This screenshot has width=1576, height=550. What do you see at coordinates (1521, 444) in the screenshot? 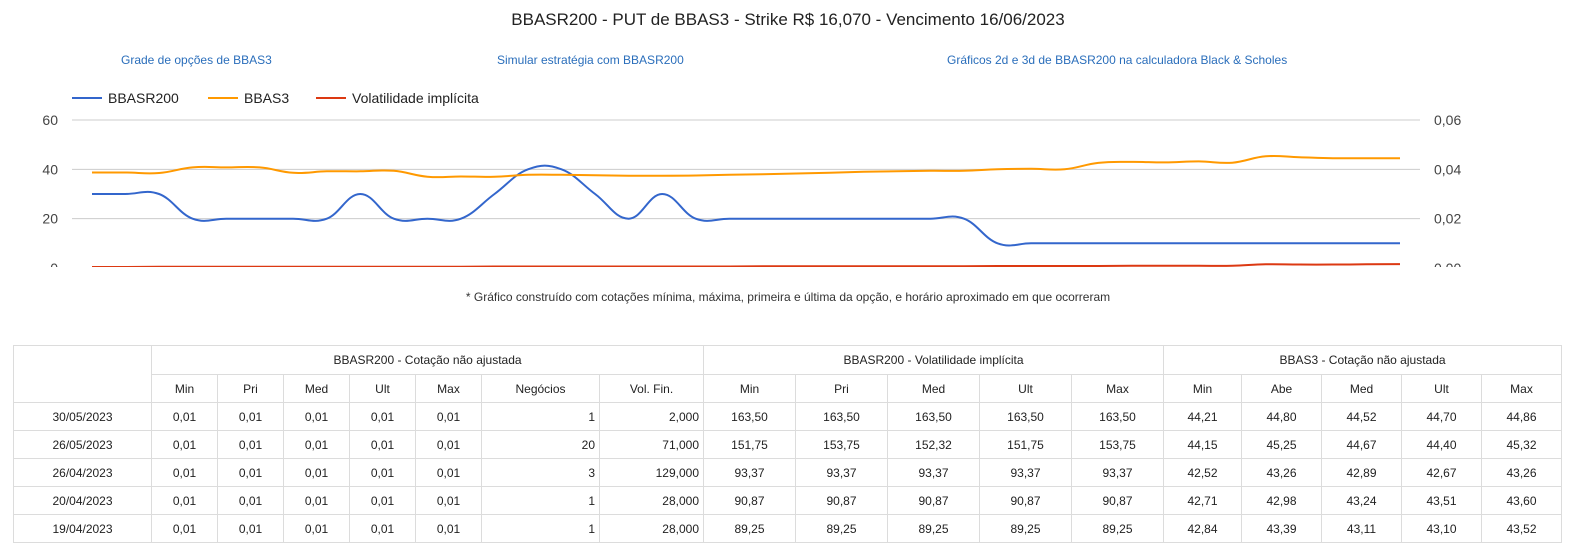
I see `table-cell: 45,32` at bounding box center [1521, 444].